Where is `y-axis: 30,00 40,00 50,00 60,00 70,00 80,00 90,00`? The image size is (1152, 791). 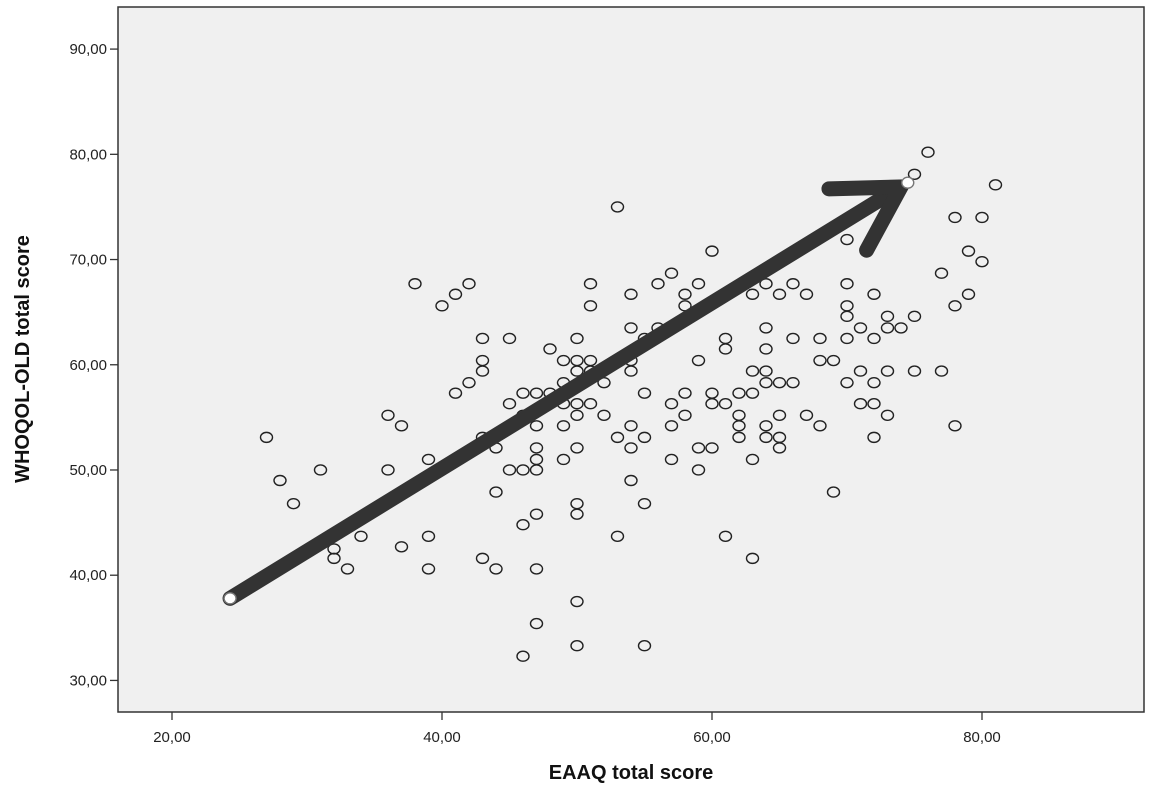 y-axis: 30,00 40,00 50,00 60,00 70,00 80,00 90,00 is located at coordinates (93, 365).